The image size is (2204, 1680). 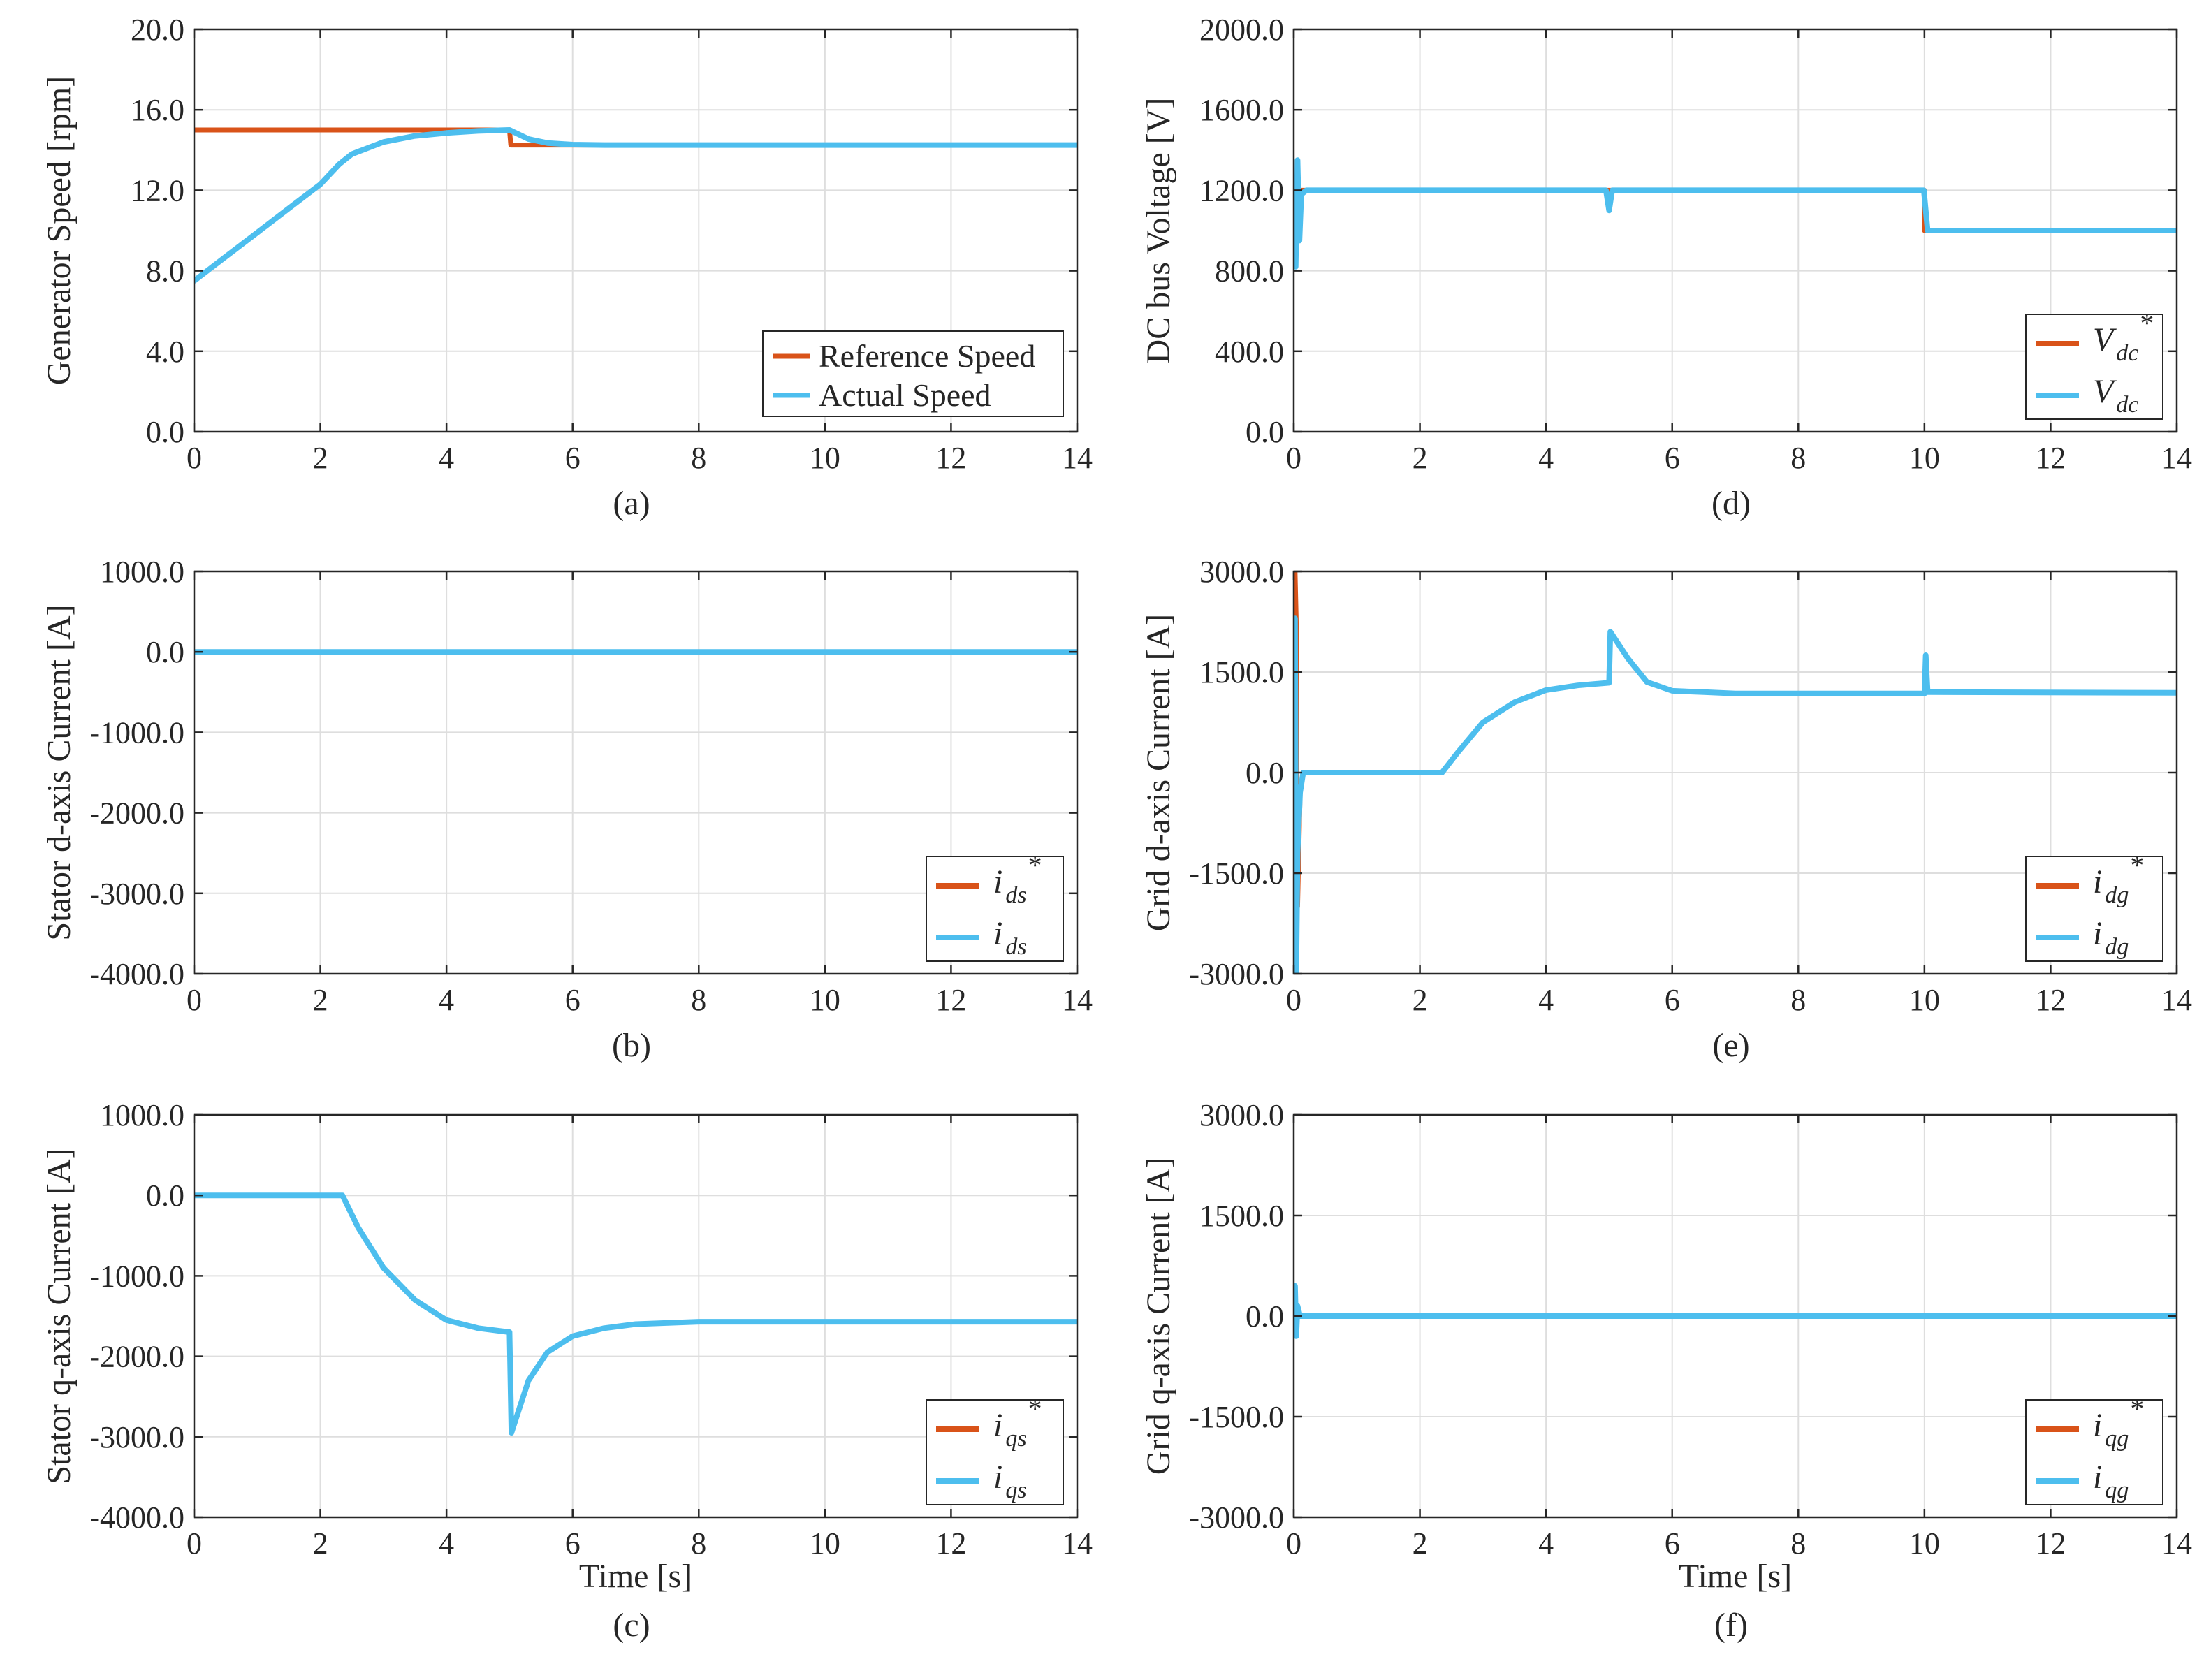 I want to click on legend: i dg* i dg, so click(x=2094, y=905).